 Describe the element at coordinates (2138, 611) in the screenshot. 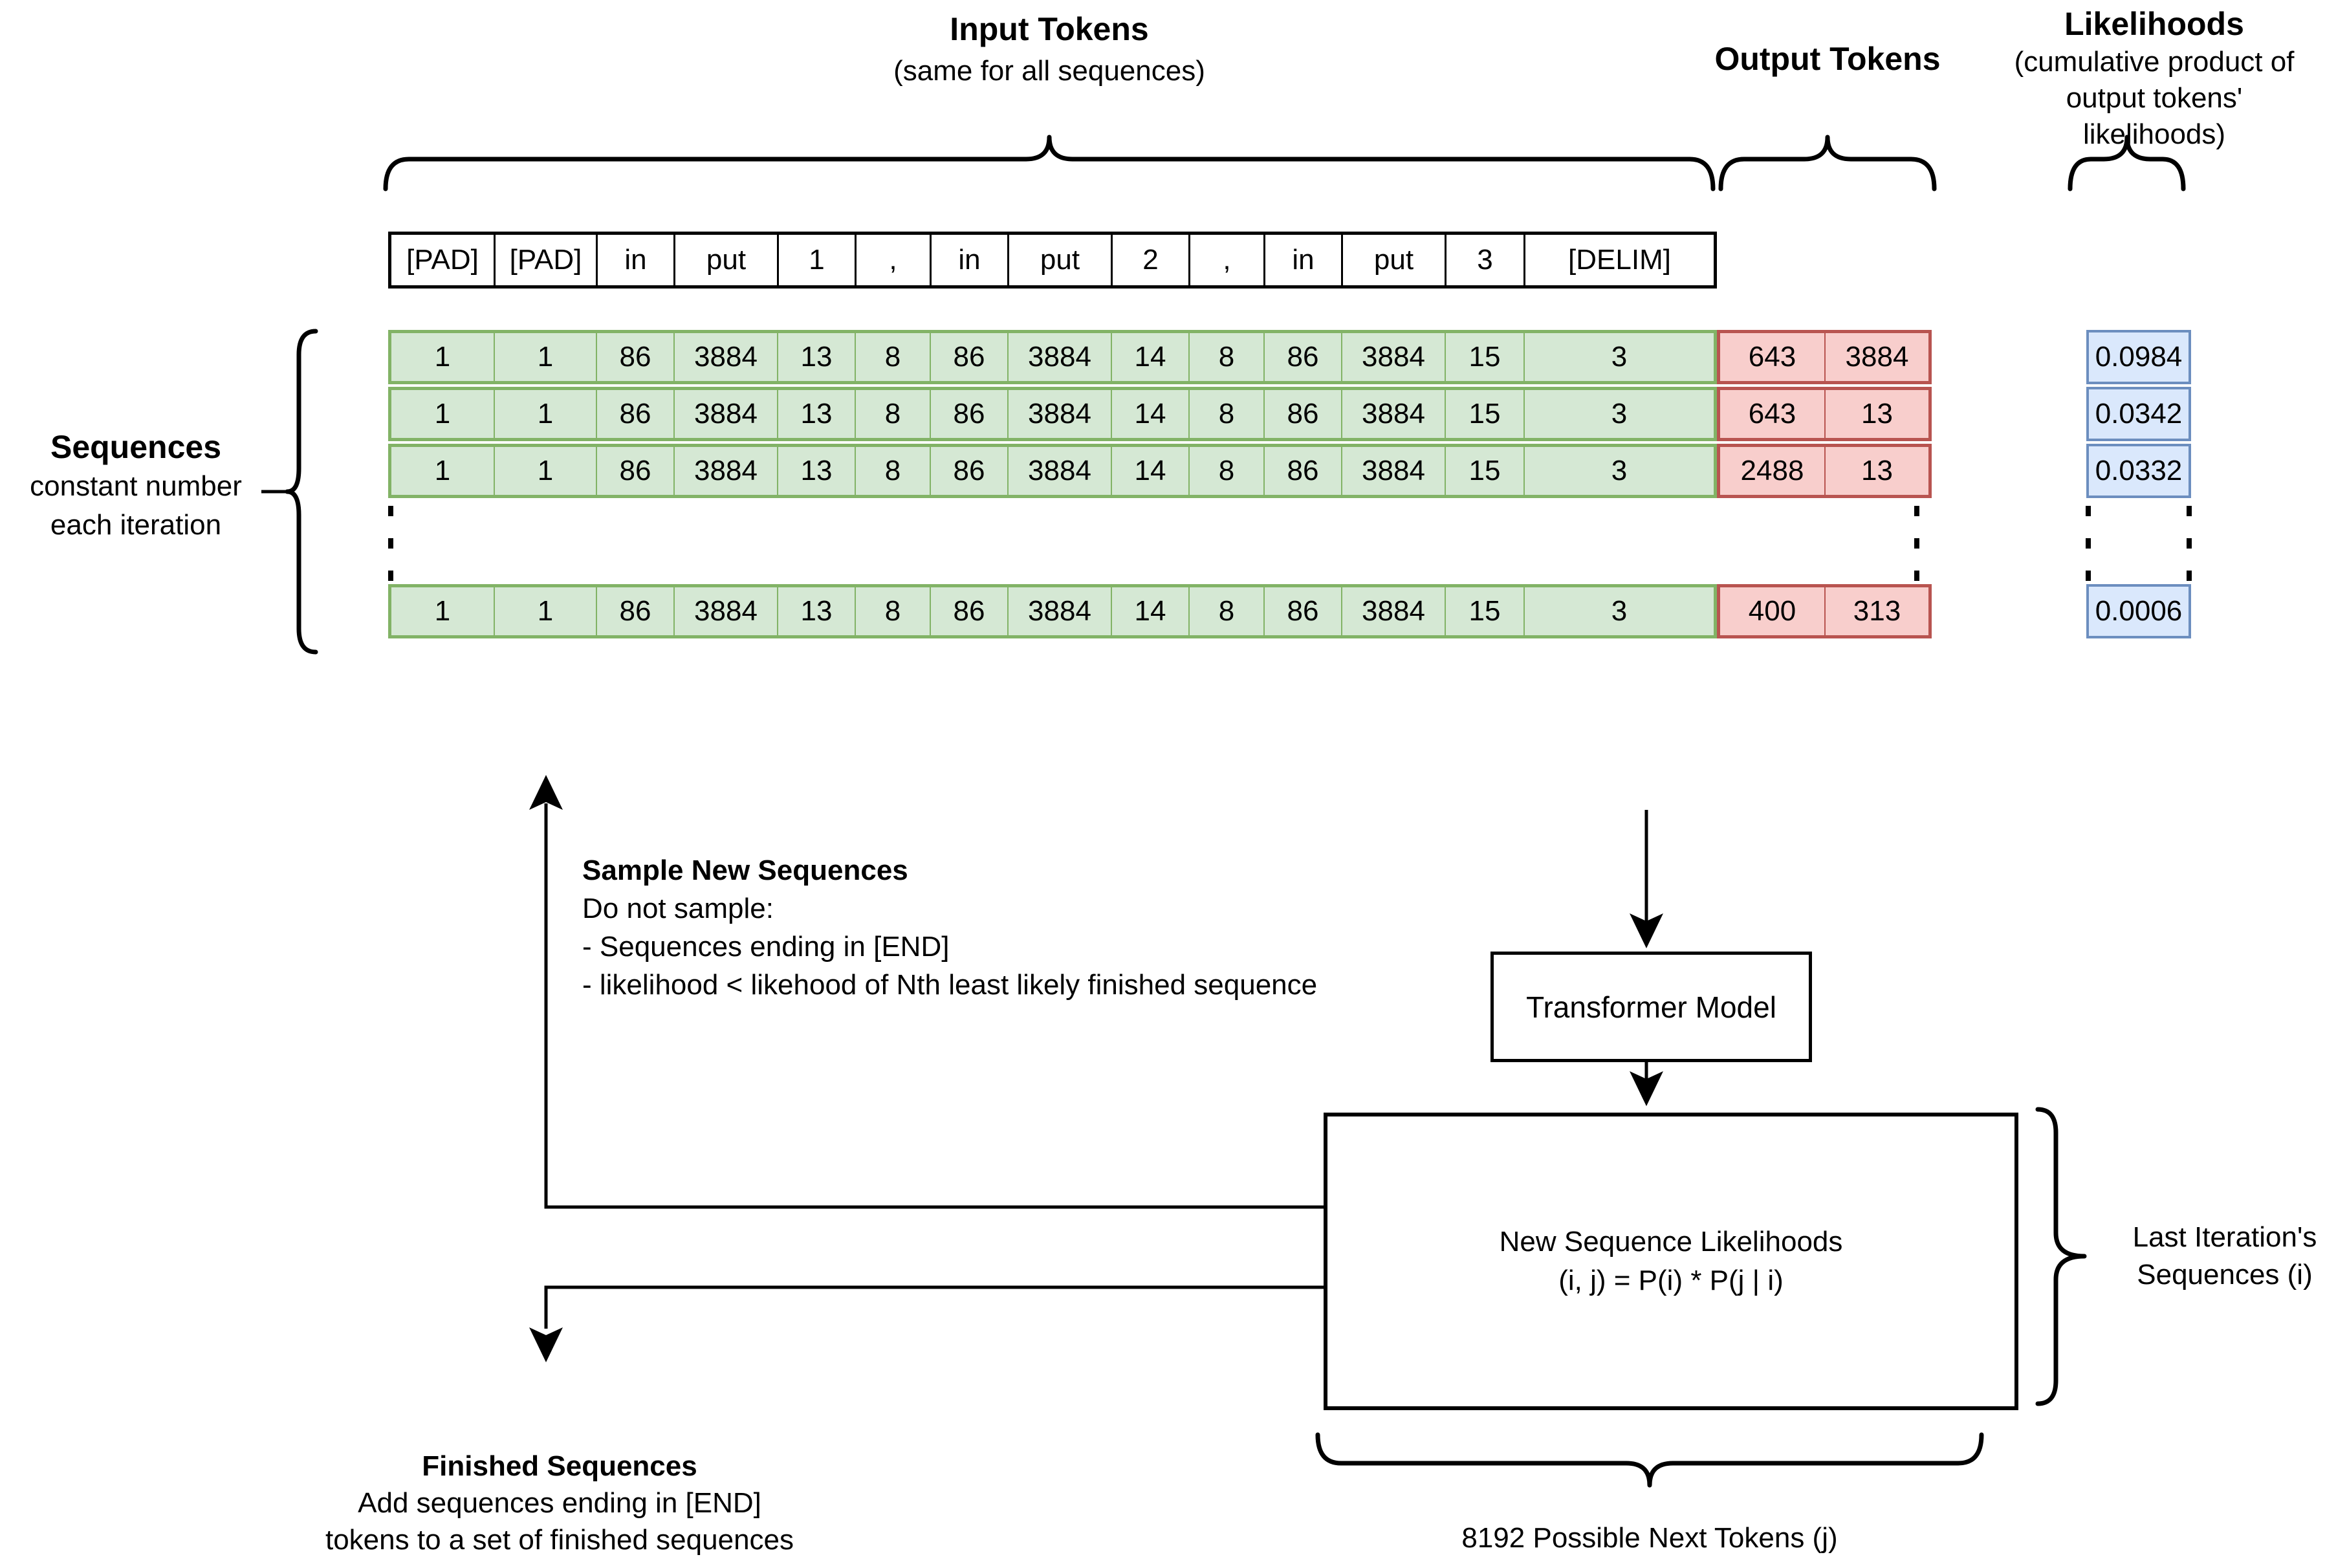

I see `likelihood-cell: 0.0006` at that location.